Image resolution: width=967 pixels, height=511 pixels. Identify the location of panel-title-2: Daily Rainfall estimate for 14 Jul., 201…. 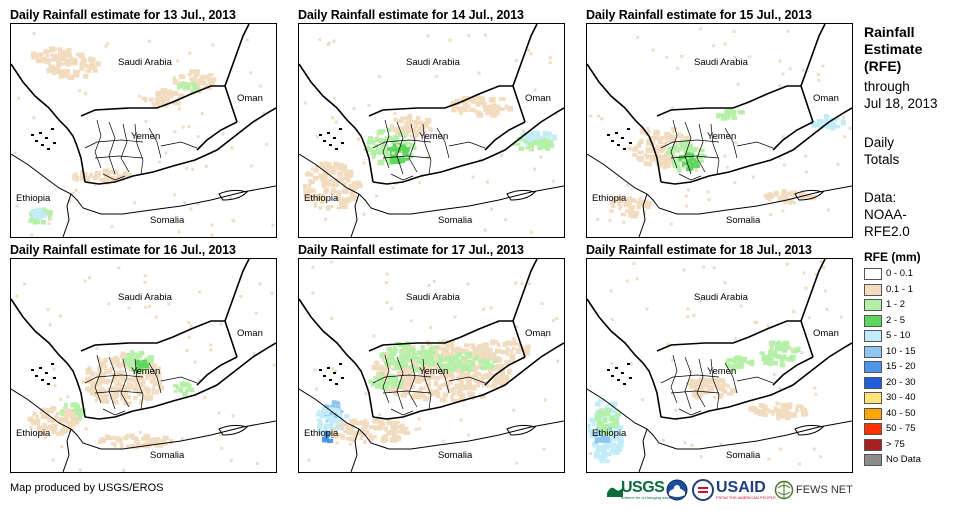
(411, 15).